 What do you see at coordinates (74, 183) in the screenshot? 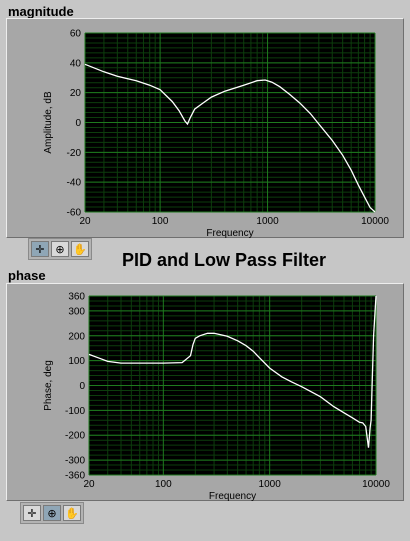
I see `magnitude-y-tick-label: -40` at bounding box center [74, 183].